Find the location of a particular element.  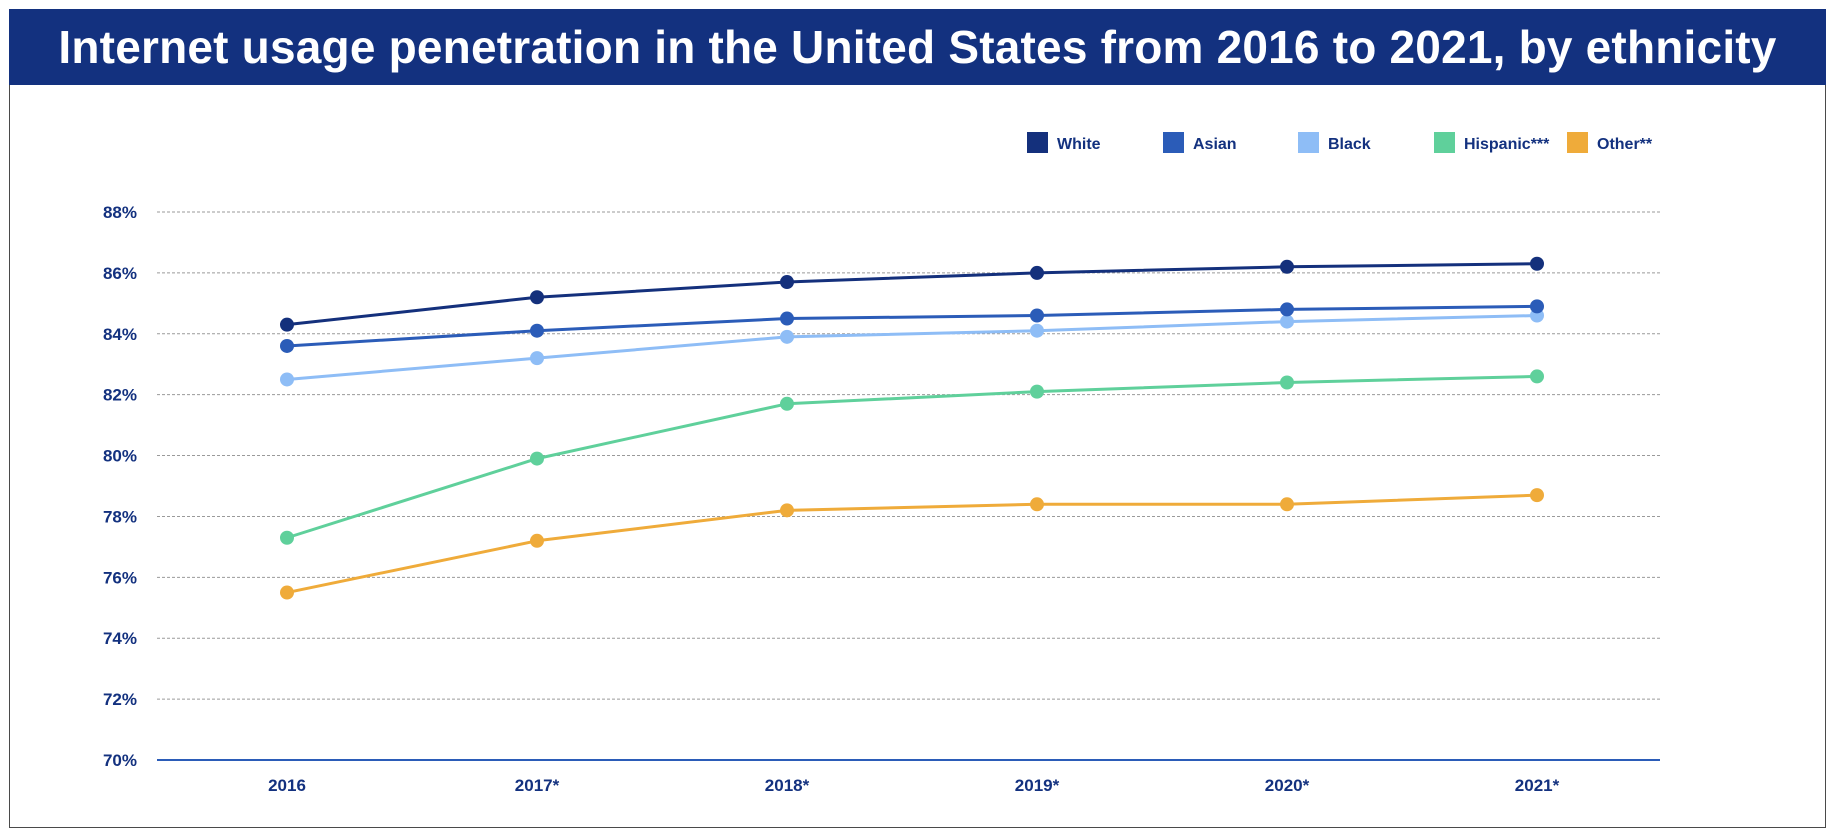

y-tick-label: 70% is located at coordinates (120, 760).